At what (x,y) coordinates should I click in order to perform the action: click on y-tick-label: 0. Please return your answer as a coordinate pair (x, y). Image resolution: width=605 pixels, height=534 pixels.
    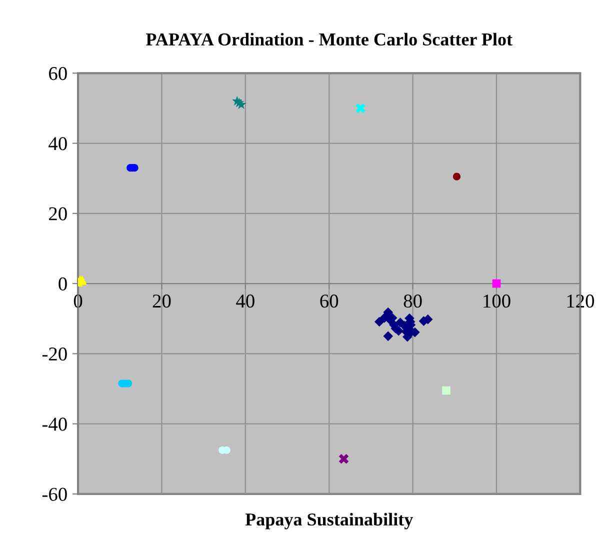
    Looking at the image, I should click on (62, 283).